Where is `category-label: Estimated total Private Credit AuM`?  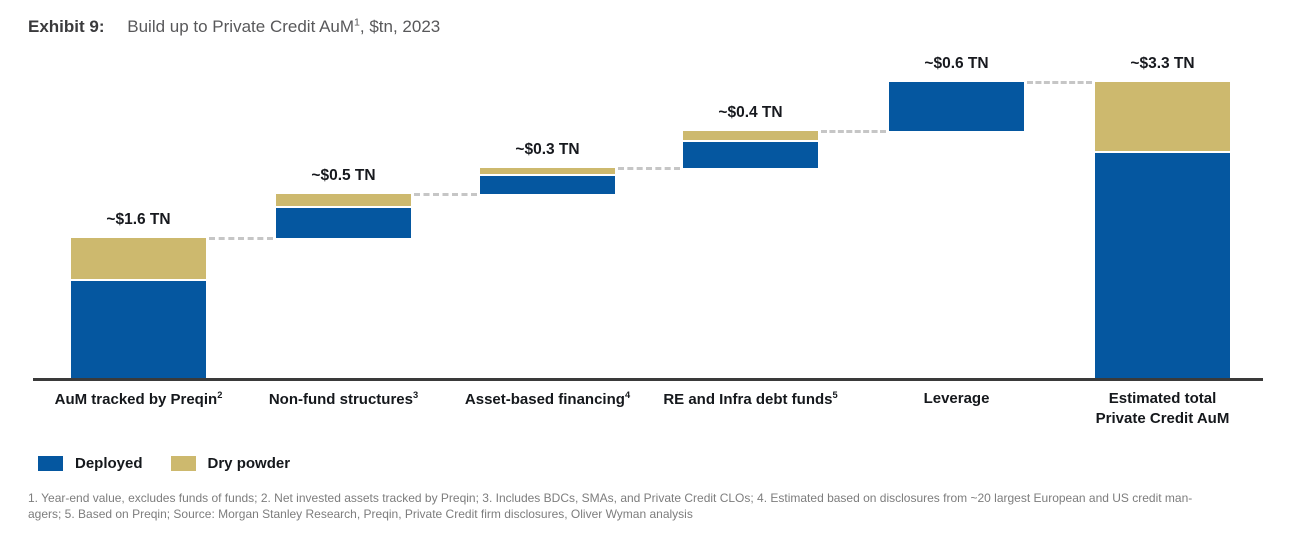 category-label: Estimated total Private Credit AuM is located at coordinates (1162, 409).